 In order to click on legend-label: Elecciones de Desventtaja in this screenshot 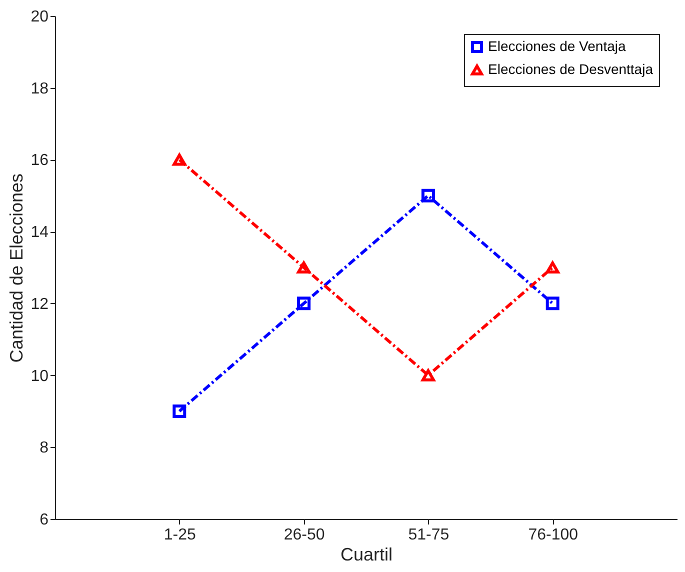, I will do `click(571, 69)`.